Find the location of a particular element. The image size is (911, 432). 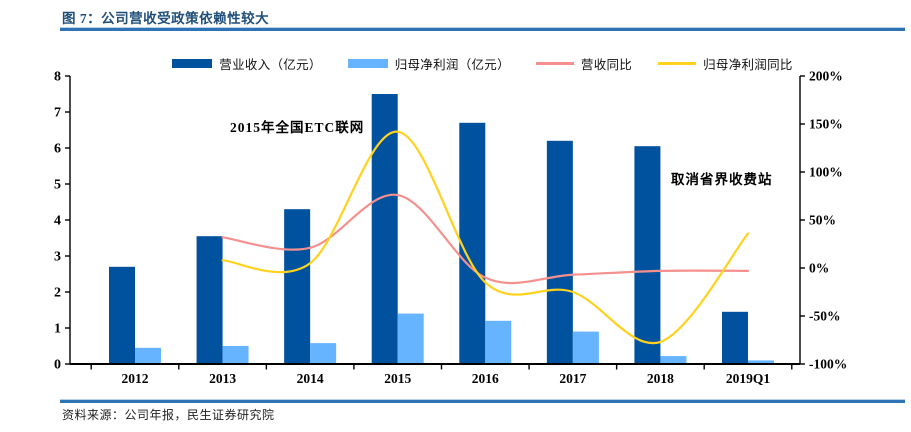

bar-revenue-2013 is located at coordinates (209, 300).